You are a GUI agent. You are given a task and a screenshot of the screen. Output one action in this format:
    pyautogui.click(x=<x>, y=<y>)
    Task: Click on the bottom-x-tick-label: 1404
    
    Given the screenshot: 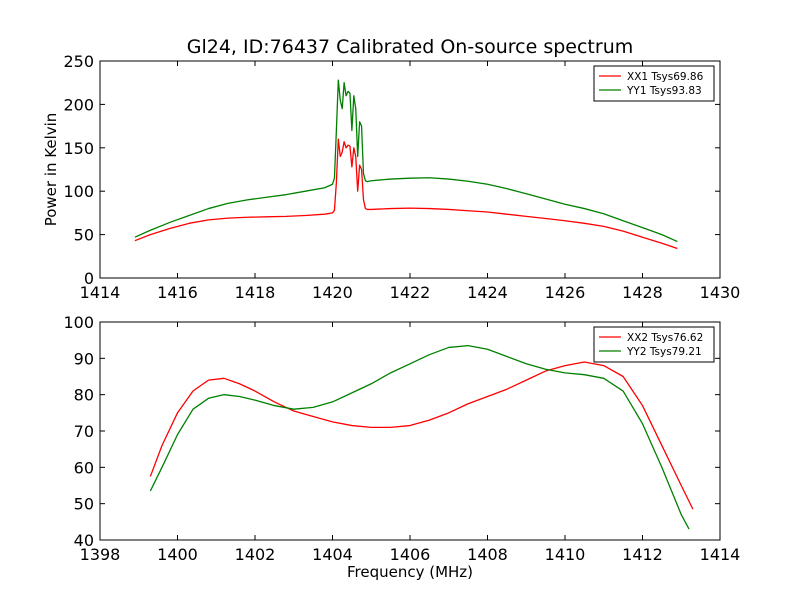 What is the action you would take?
    pyautogui.click(x=332, y=554)
    